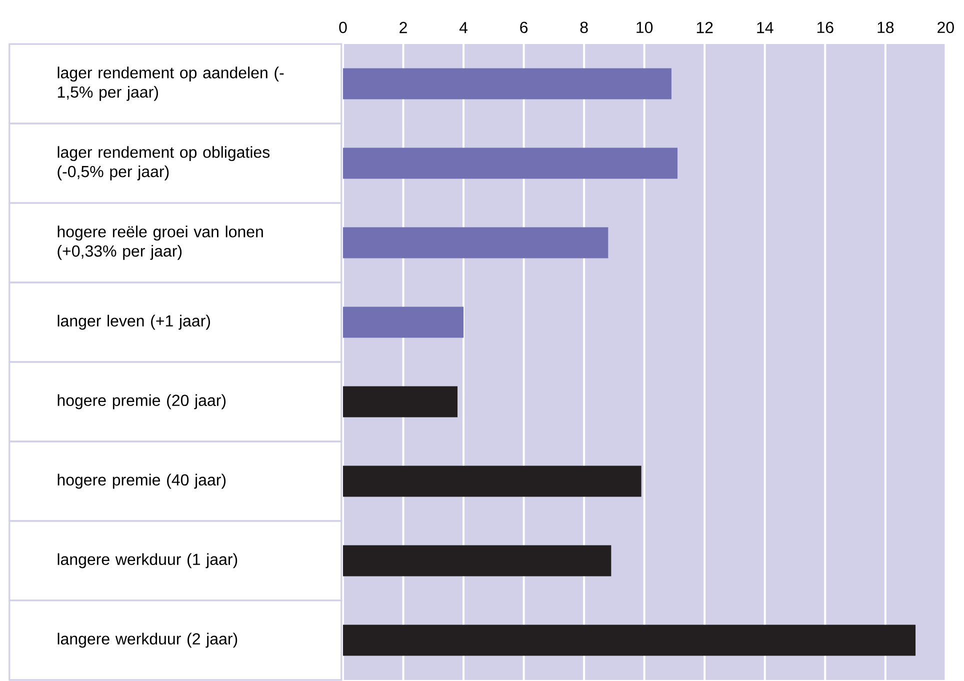 The height and width of the screenshot is (681, 964). I want to click on y-tick-label: lager rendement op aandelen (-1,5% per jaar), so click(171, 83).